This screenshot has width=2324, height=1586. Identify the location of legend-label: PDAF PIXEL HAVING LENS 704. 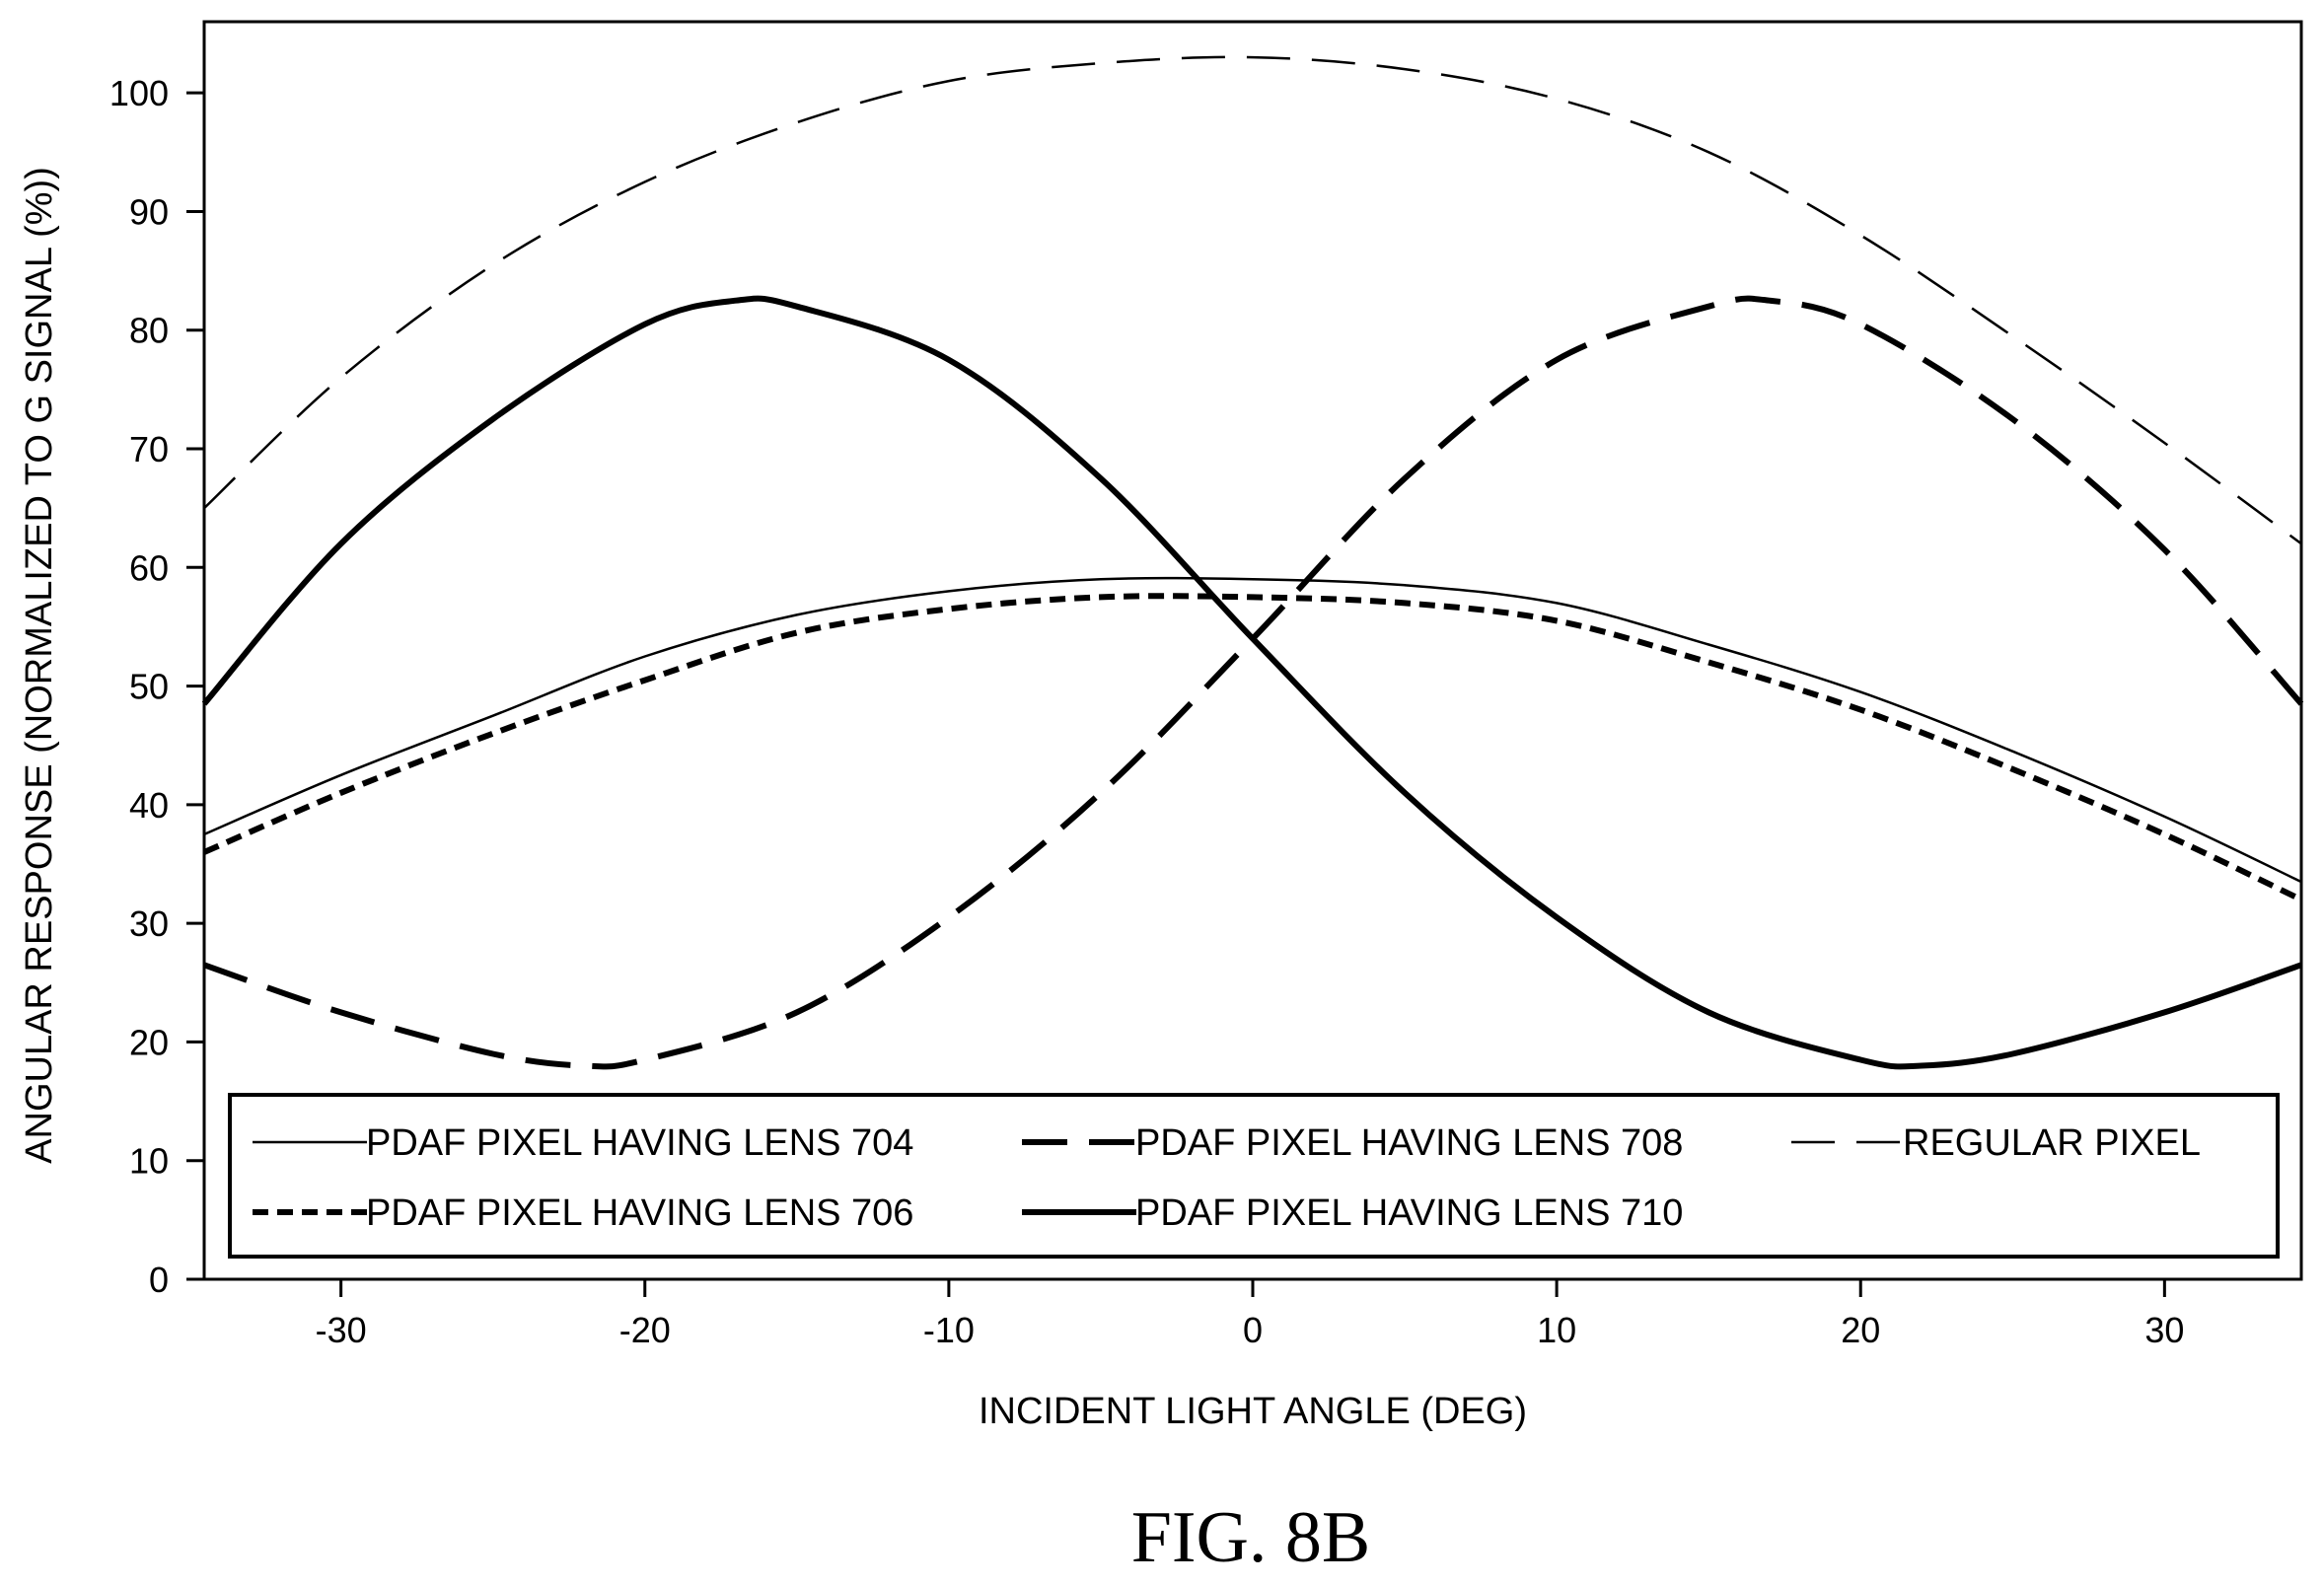
(639, 1143).